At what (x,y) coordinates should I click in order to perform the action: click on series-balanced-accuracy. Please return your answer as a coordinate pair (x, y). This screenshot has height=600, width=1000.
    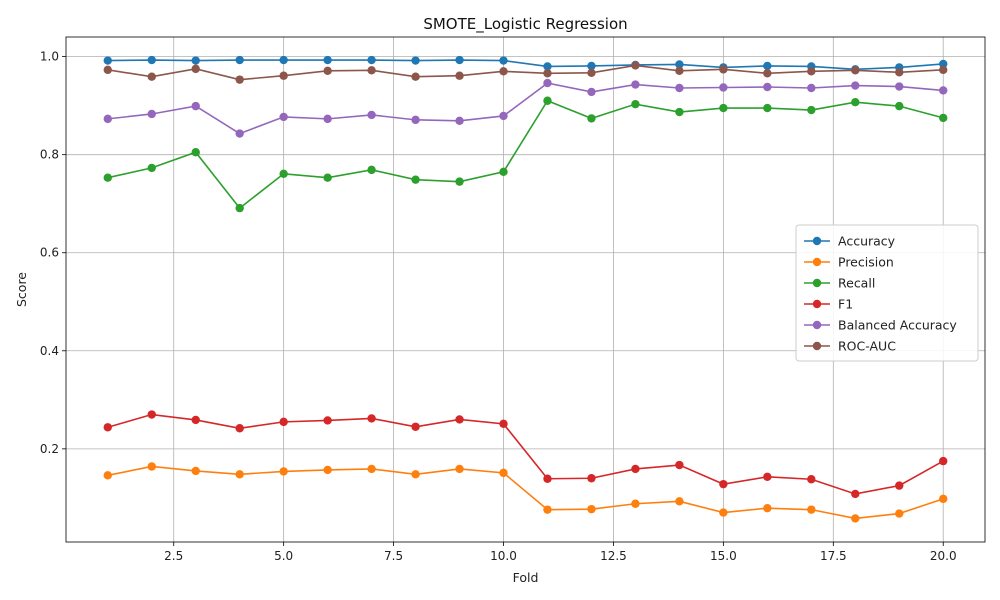
    Looking at the image, I should click on (525, 108).